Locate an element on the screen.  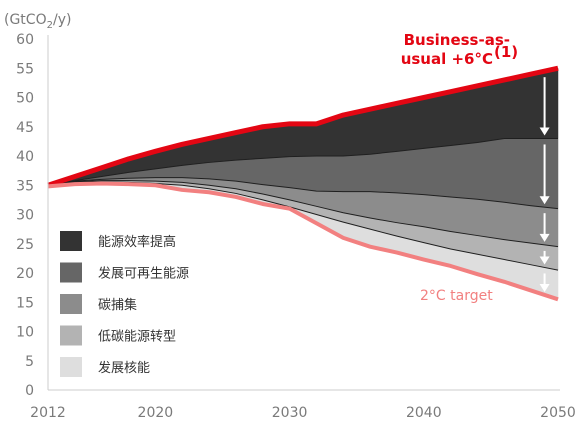
y-unit-sub: 2 is located at coordinates (50, 25).